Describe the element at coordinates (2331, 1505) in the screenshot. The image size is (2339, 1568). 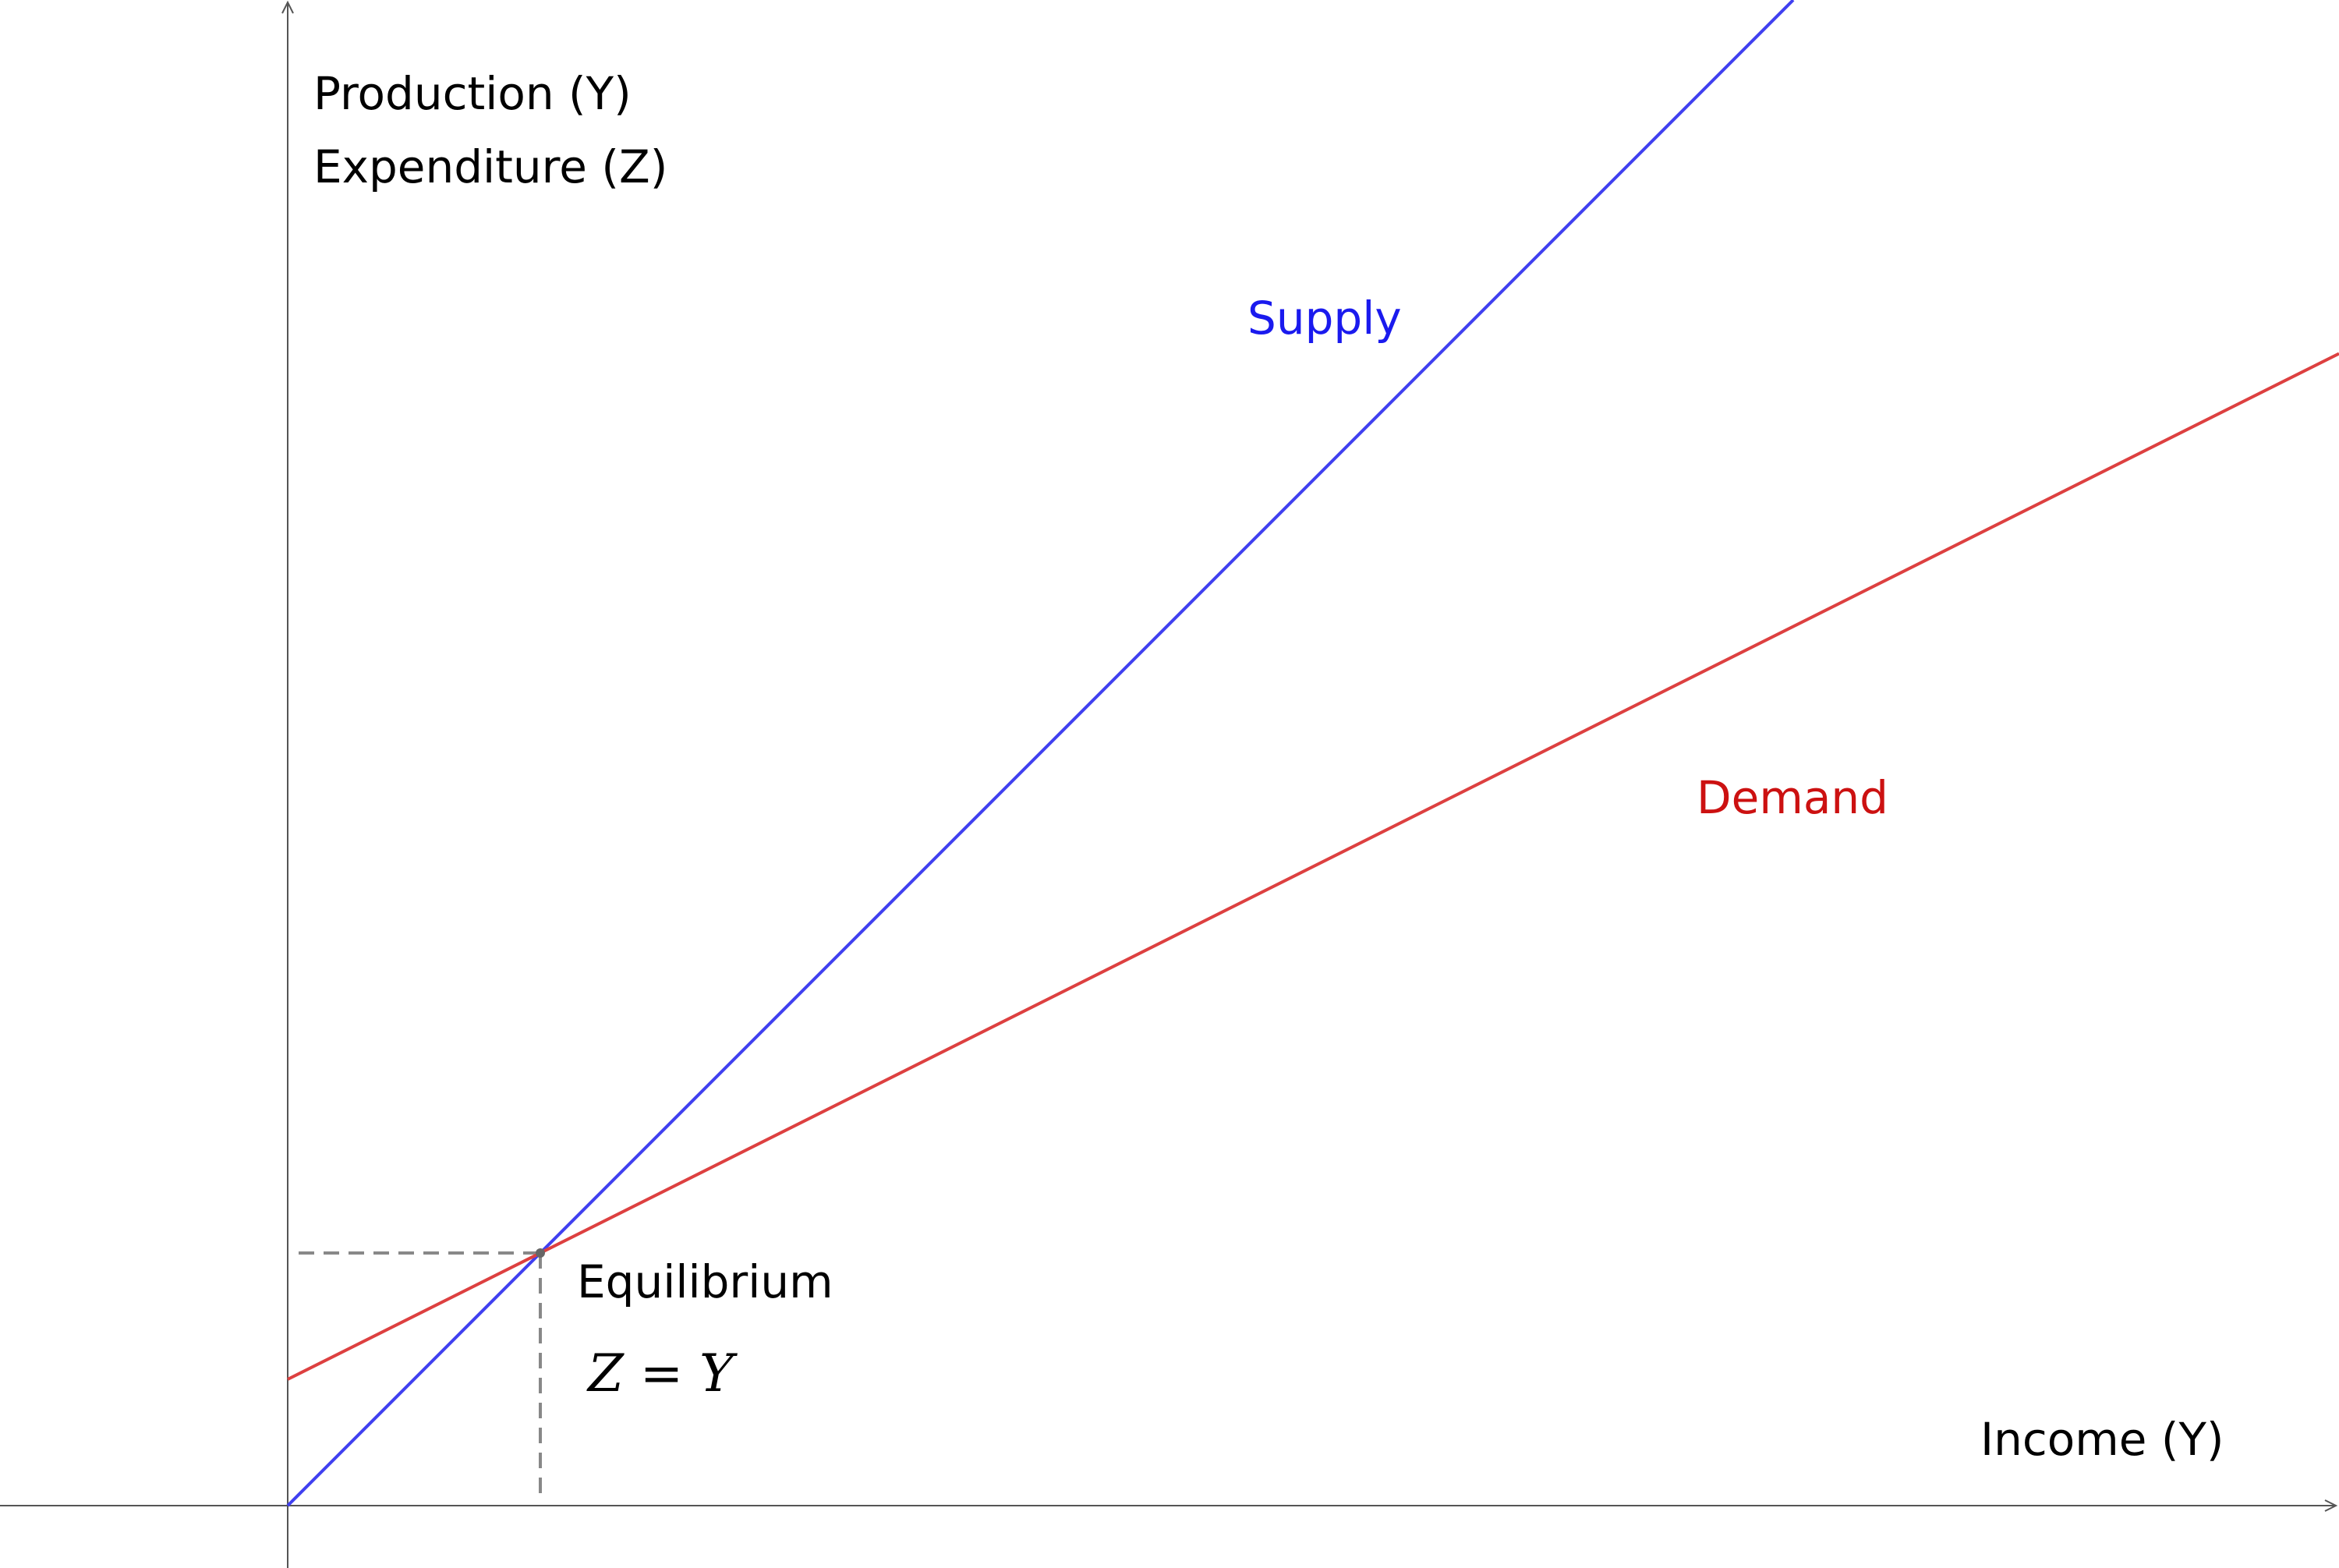
I see `x-axis-arrow-icon` at that location.